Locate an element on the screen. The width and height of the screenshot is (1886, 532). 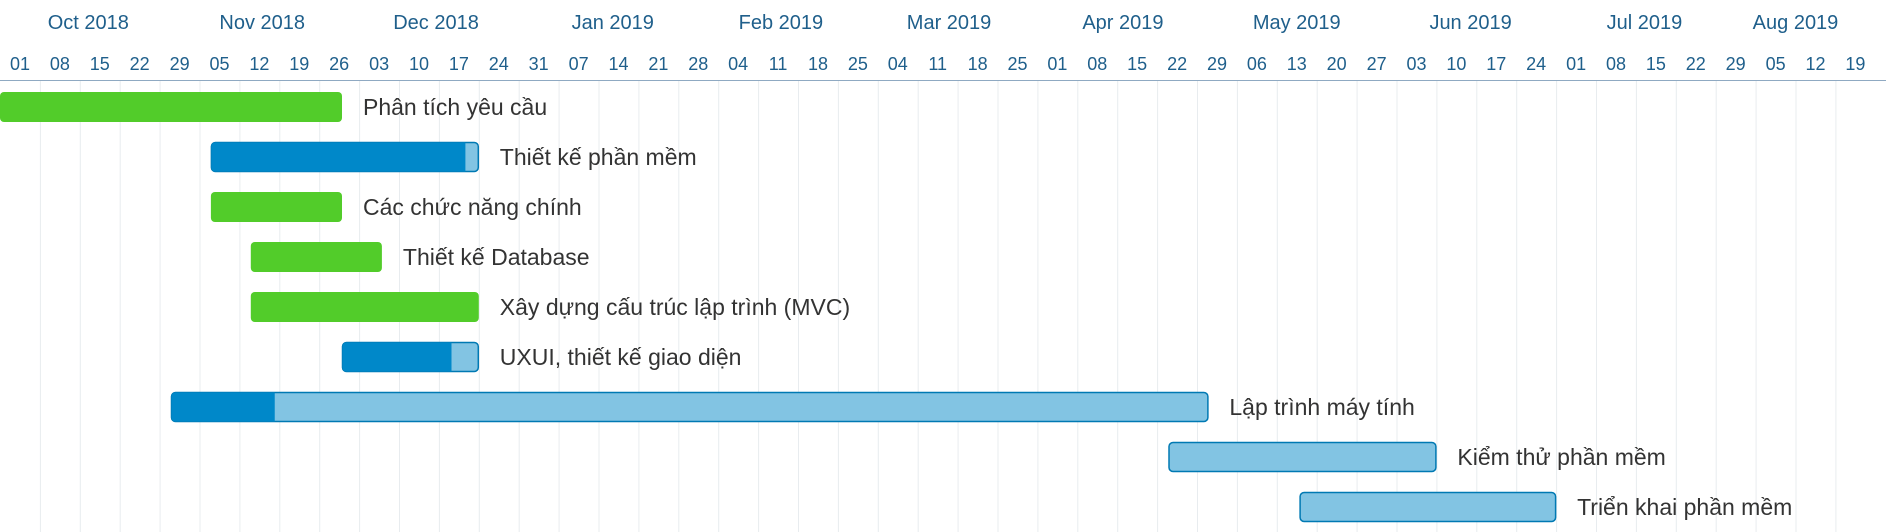
week-tick-label: 14 is located at coordinates (618, 64).